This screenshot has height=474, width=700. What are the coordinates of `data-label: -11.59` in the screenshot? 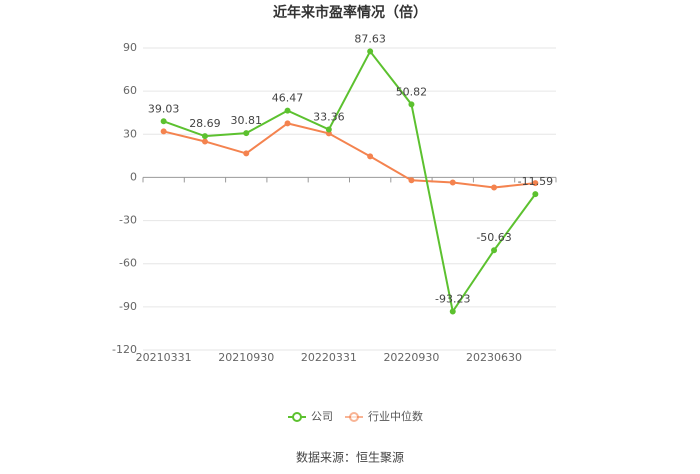 It's located at (535, 181).